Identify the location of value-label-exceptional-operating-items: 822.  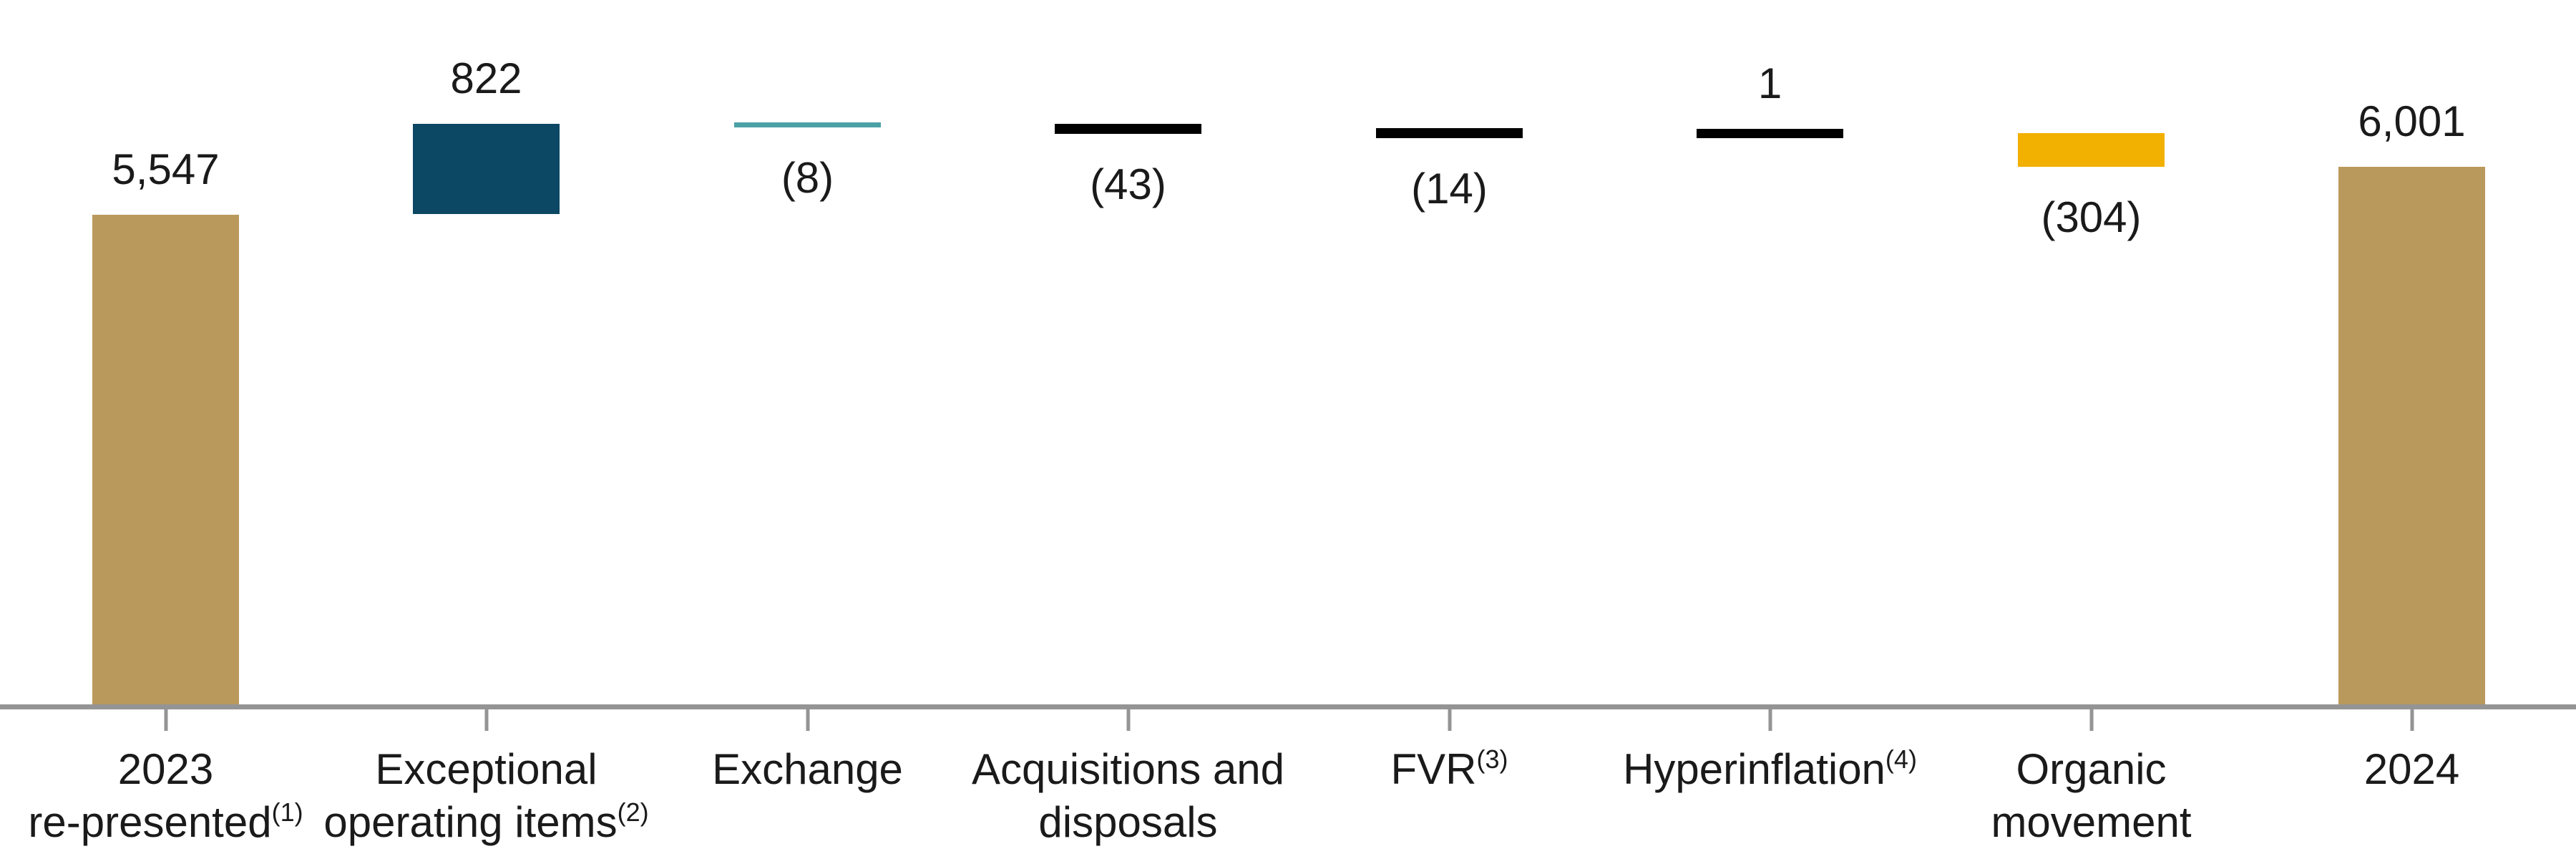
(486, 78).